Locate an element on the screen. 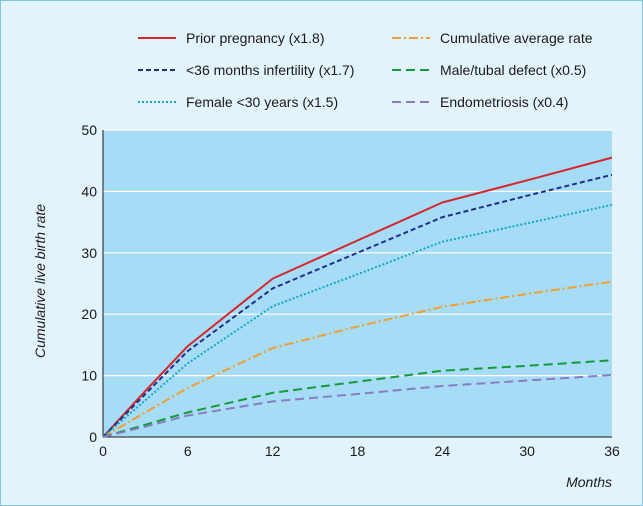  y-axis-label: Cumulative live birth rate is located at coordinates (40, 281).